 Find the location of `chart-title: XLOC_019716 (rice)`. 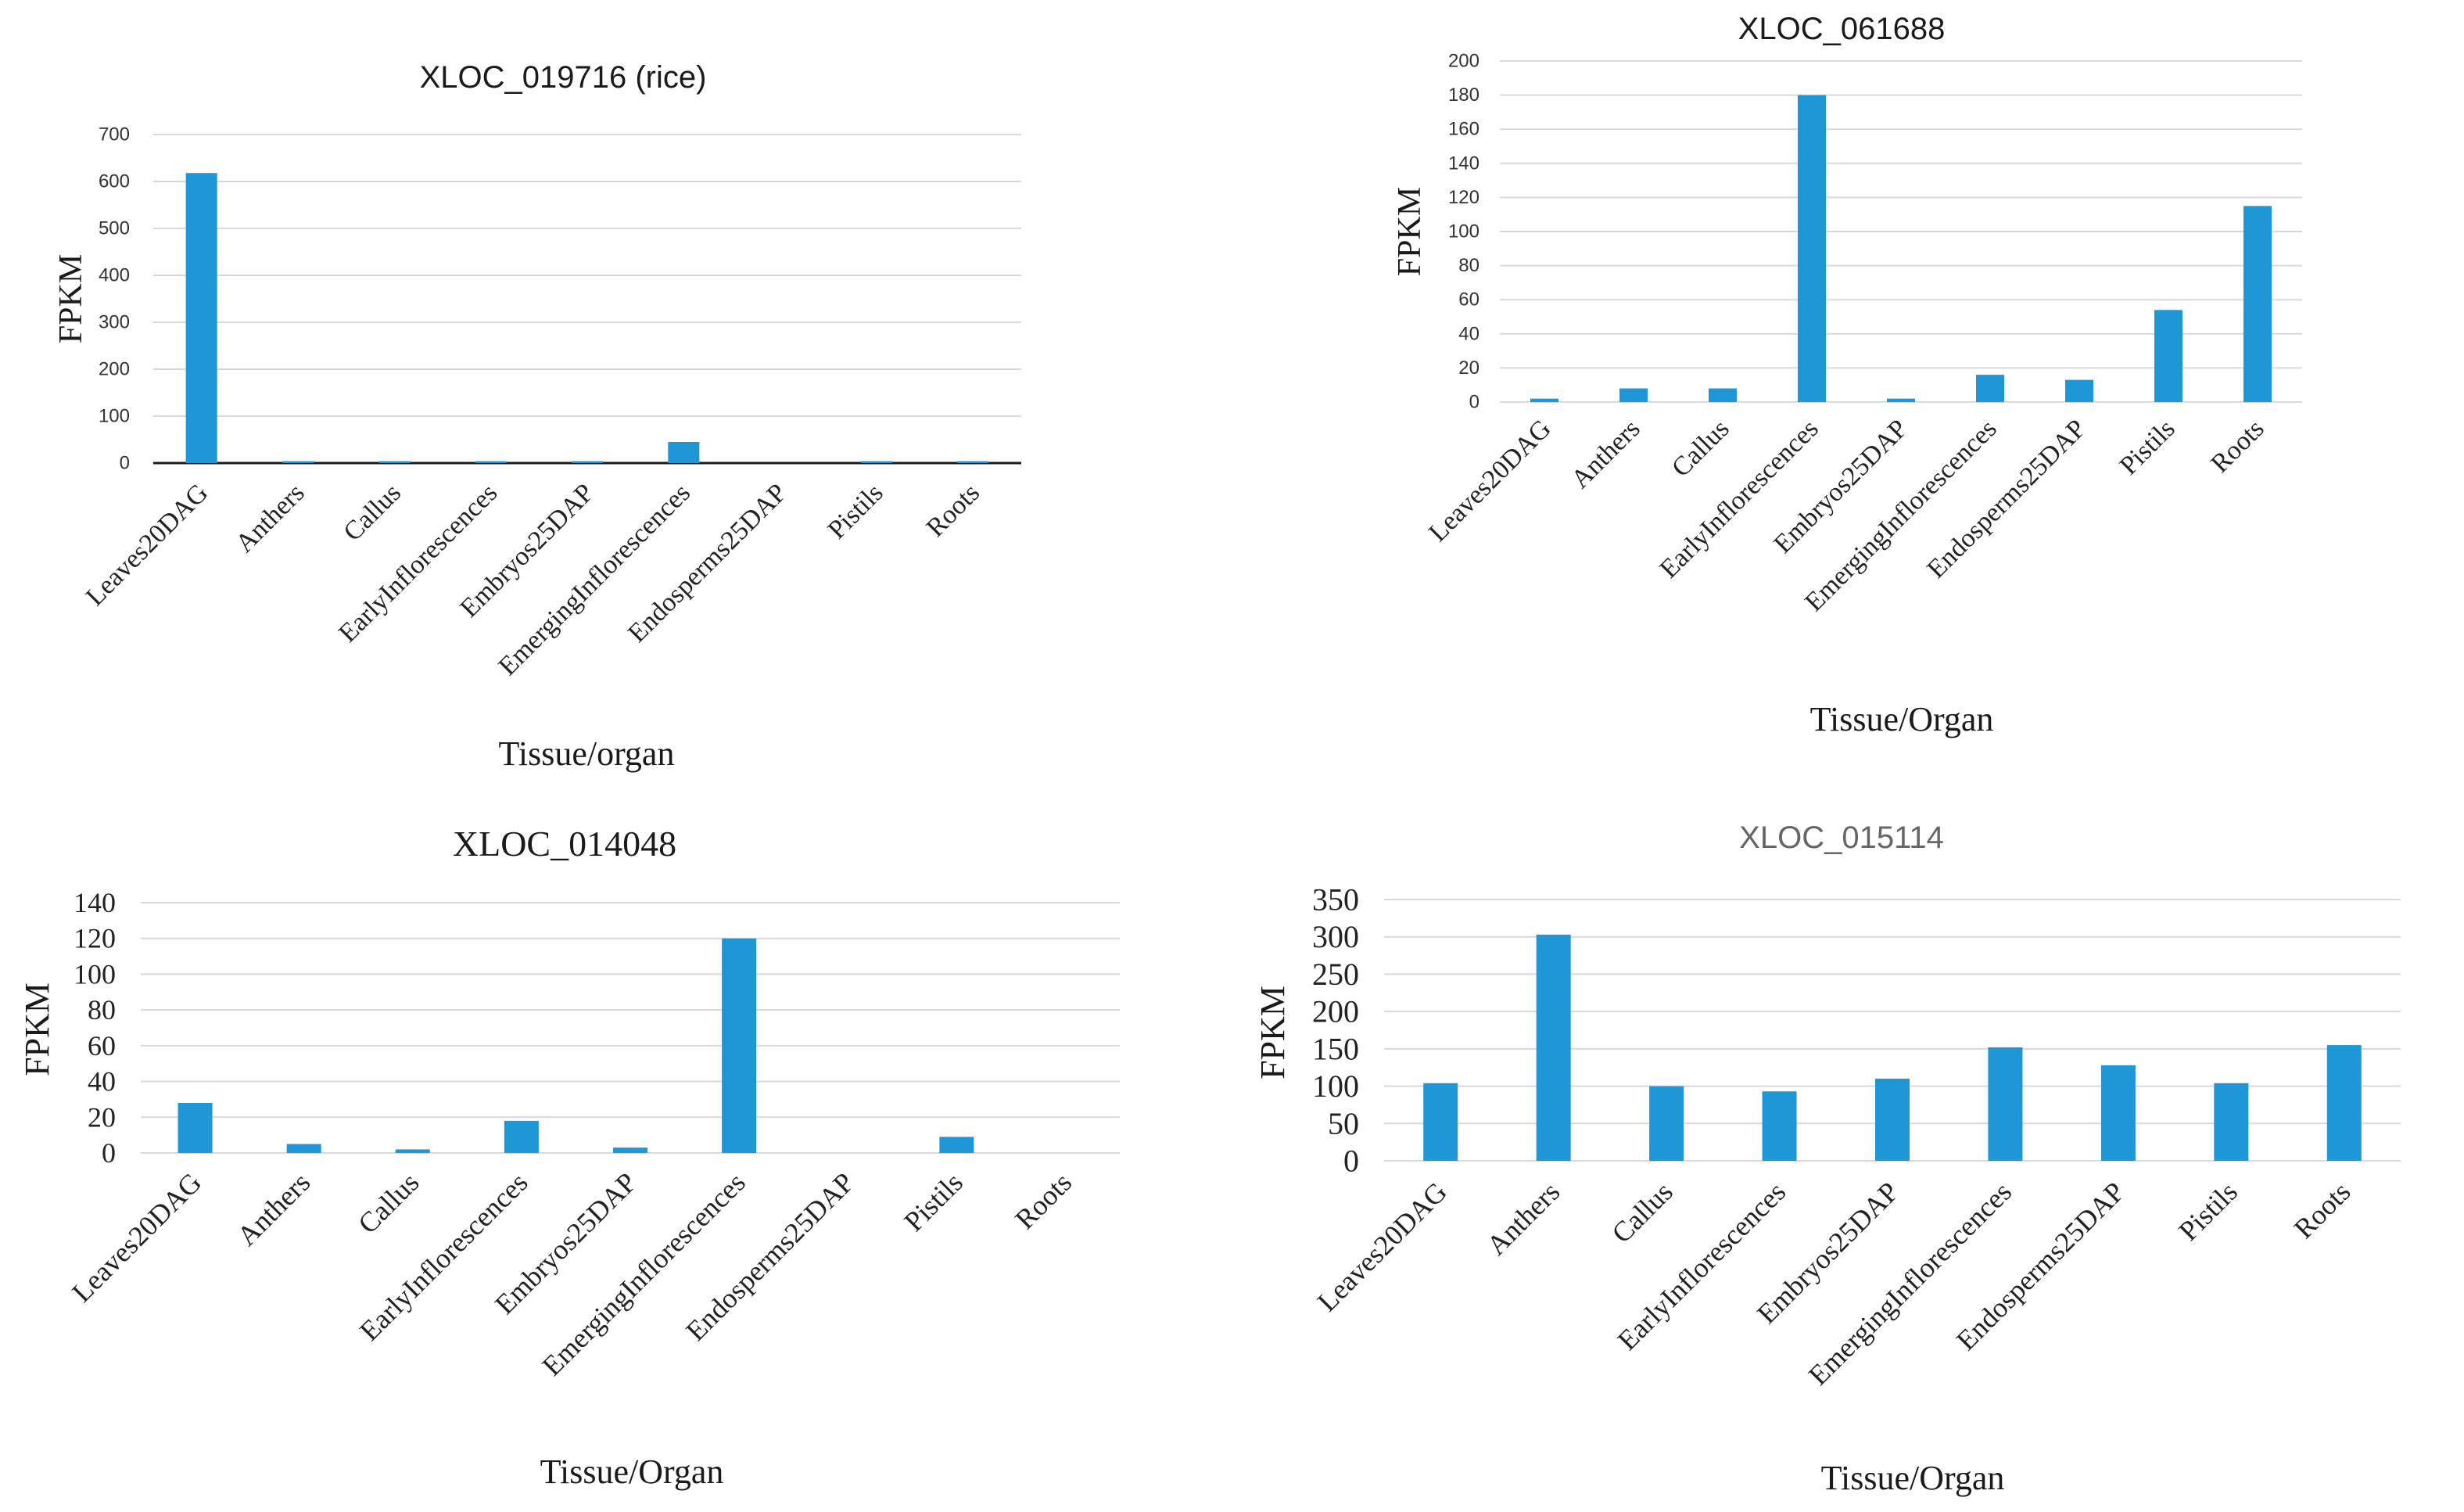

chart-title: XLOC_019716 (rice) is located at coordinates (563, 77).